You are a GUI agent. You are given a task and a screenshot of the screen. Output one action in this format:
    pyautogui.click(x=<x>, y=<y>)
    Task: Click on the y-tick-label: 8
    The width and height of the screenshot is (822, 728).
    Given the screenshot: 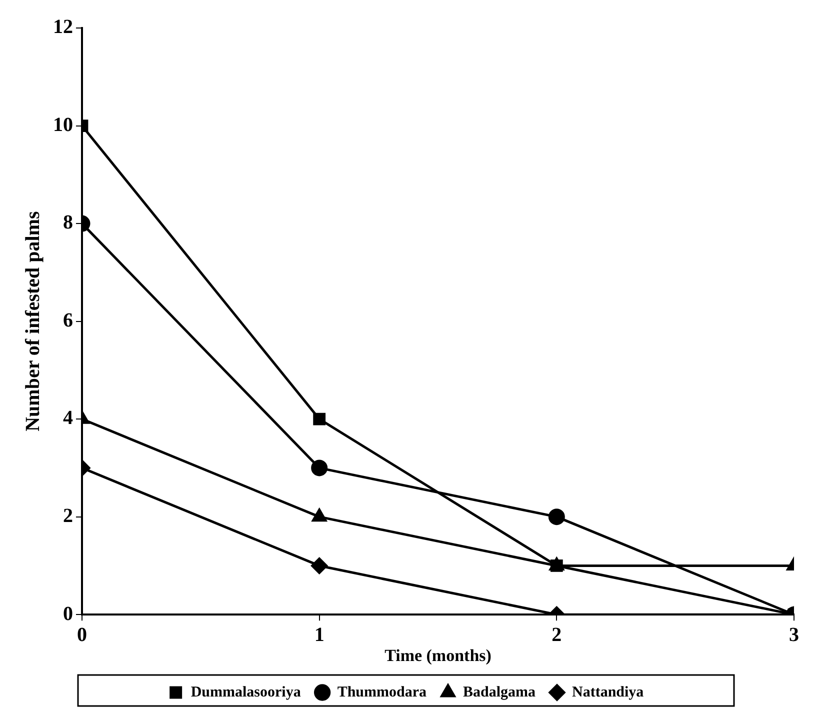 What is the action you would take?
    pyautogui.click(x=68, y=223)
    